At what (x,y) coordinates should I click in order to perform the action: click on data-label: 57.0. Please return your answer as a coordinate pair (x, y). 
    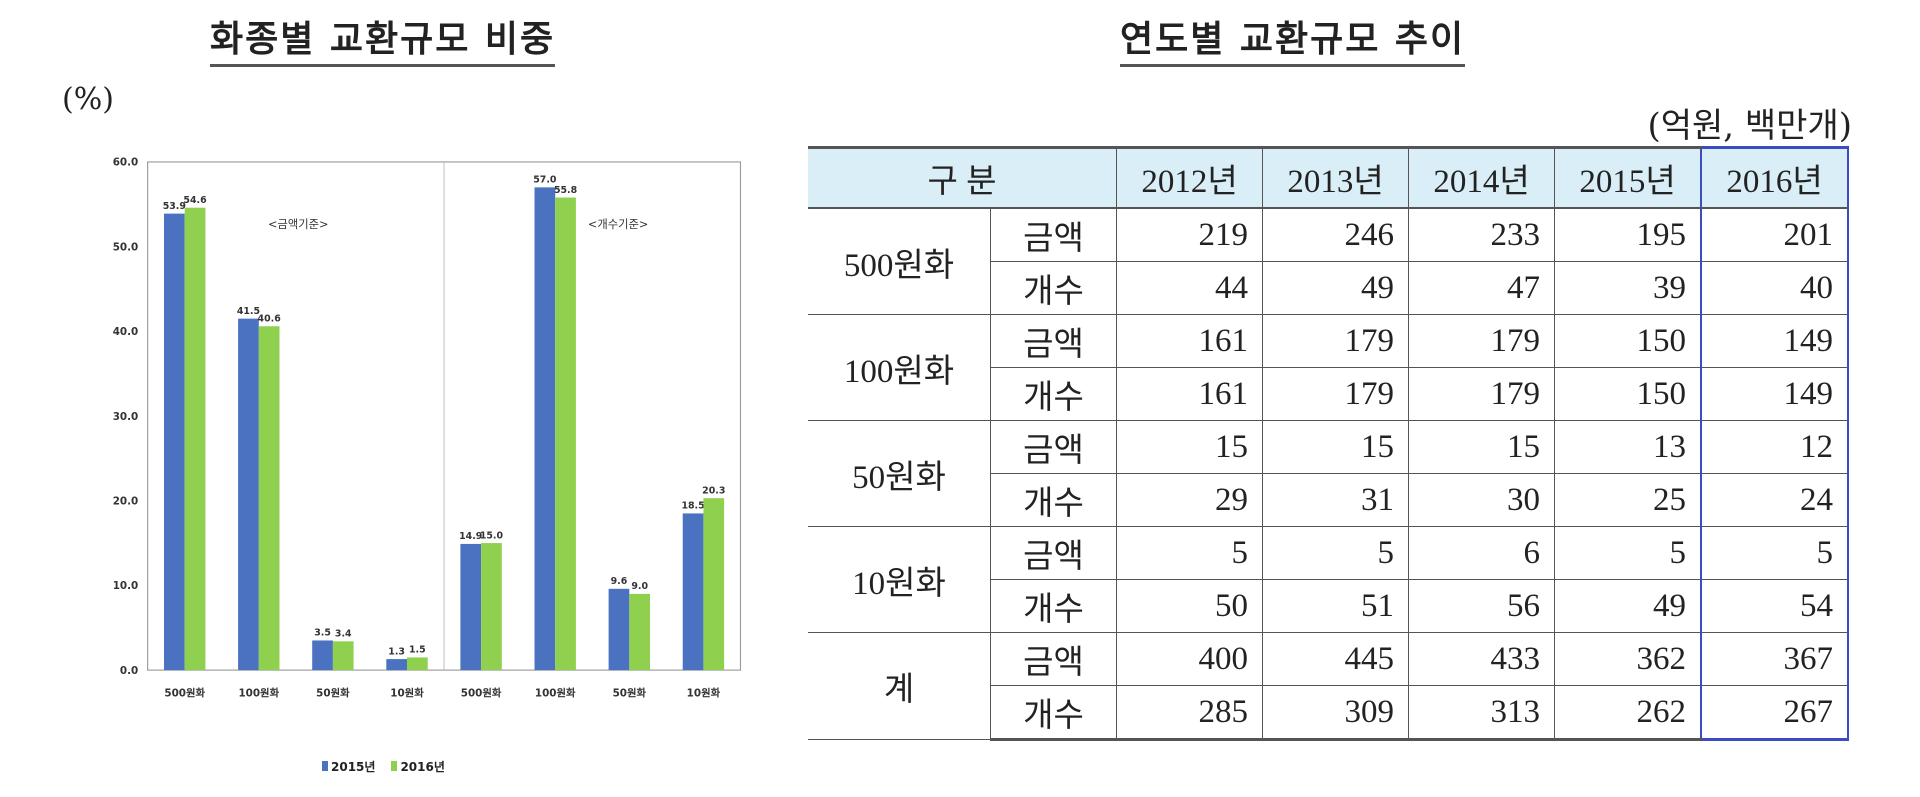
    Looking at the image, I should click on (545, 180).